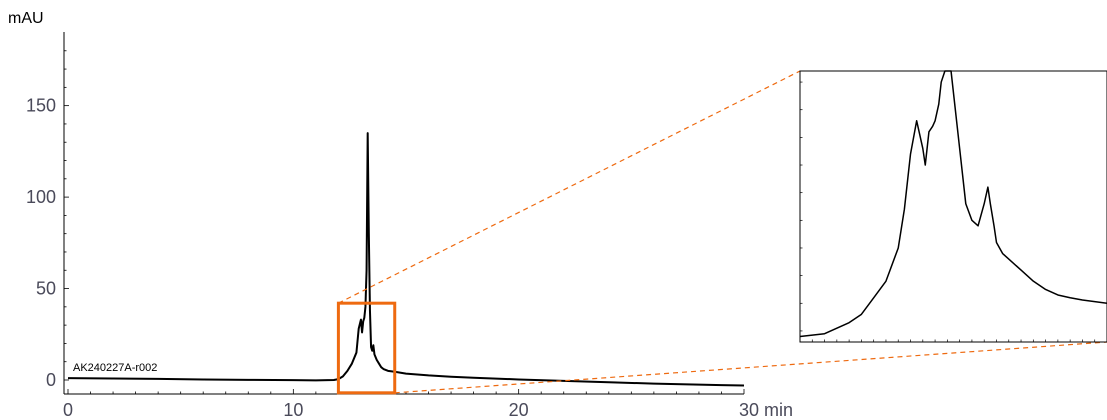 The image size is (1107, 420). Describe the element at coordinates (41, 197) in the screenshot. I see `y-tick-label-100: 100` at that location.